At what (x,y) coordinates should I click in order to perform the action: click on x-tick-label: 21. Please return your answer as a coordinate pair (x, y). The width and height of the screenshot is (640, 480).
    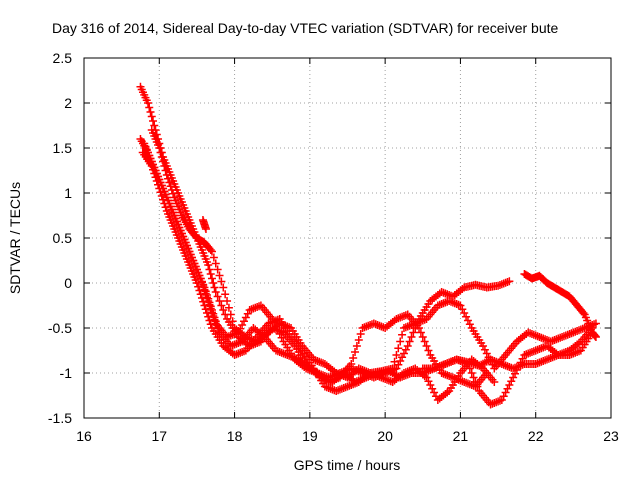
    Looking at the image, I should click on (461, 436).